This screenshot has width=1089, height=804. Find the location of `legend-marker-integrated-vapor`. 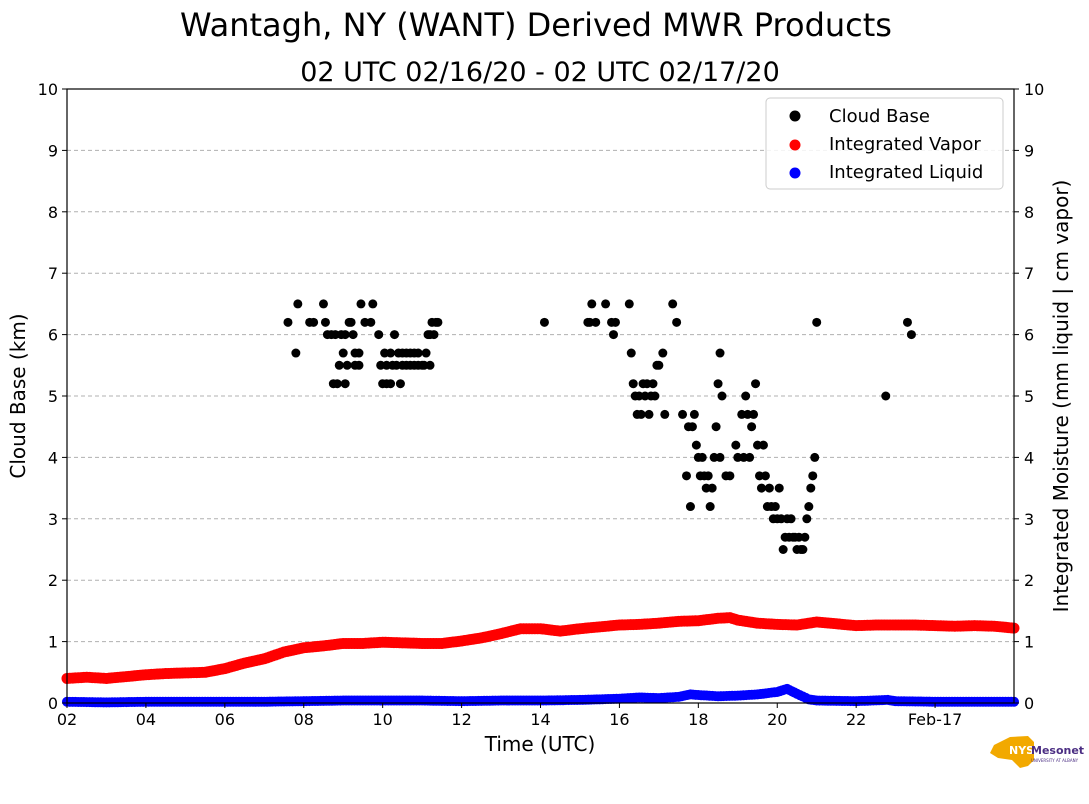

legend-marker-integrated-vapor is located at coordinates (795, 145).